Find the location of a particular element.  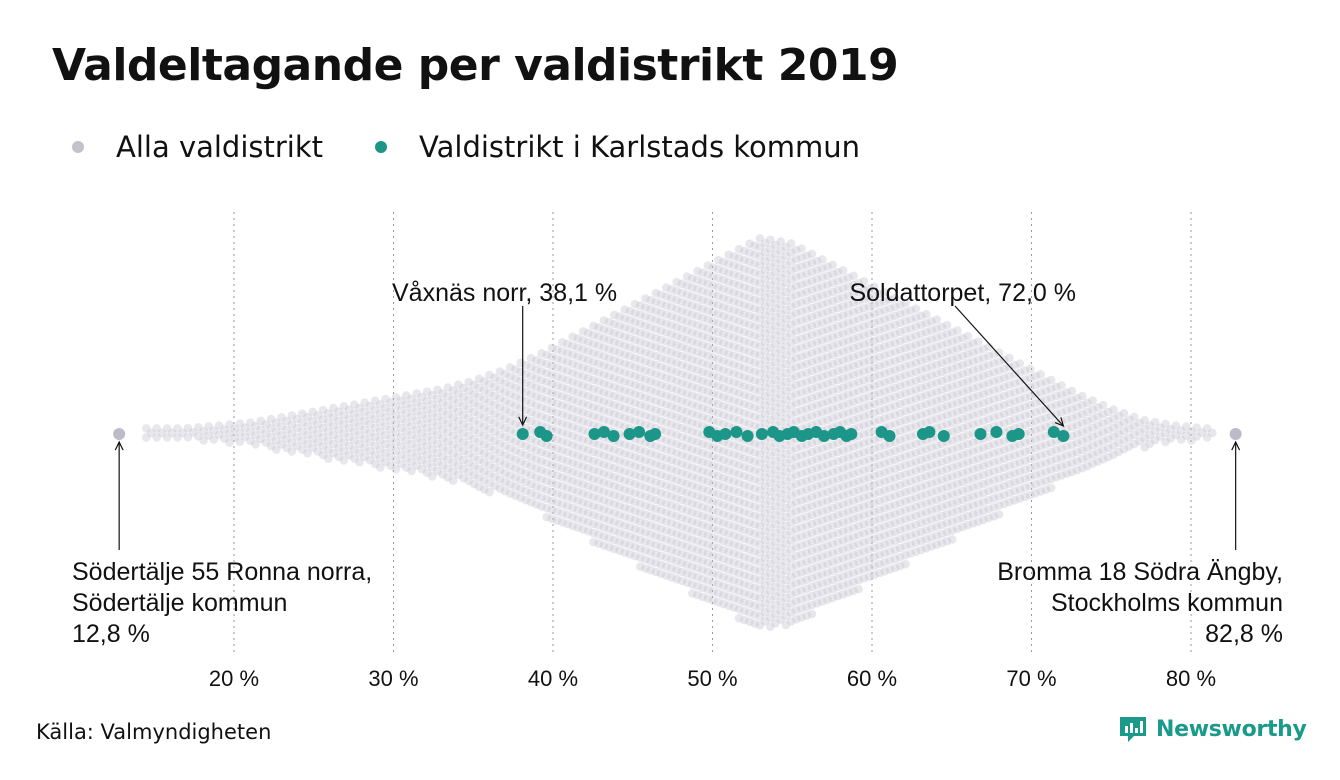

brand-logo: Newsworthy is located at coordinates (1212, 729).